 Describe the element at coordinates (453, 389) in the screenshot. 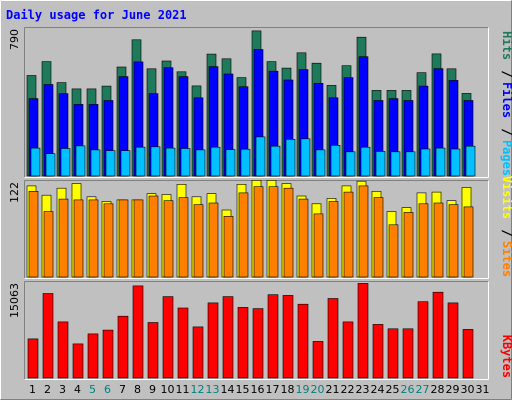

I see `x-tick-label-day-29: 29` at that location.